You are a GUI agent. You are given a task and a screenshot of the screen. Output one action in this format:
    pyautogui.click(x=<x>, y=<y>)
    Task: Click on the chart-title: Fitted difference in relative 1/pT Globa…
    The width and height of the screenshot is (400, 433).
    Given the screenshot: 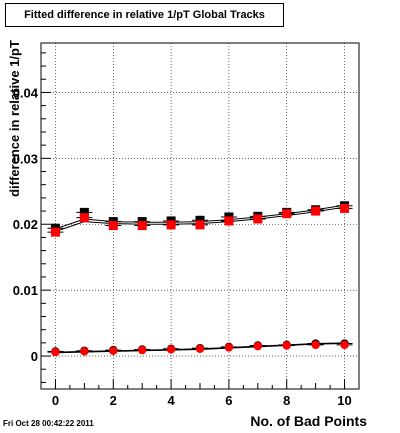 What is the action you would take?
    pyautogui.click(x=144, y=15)
    